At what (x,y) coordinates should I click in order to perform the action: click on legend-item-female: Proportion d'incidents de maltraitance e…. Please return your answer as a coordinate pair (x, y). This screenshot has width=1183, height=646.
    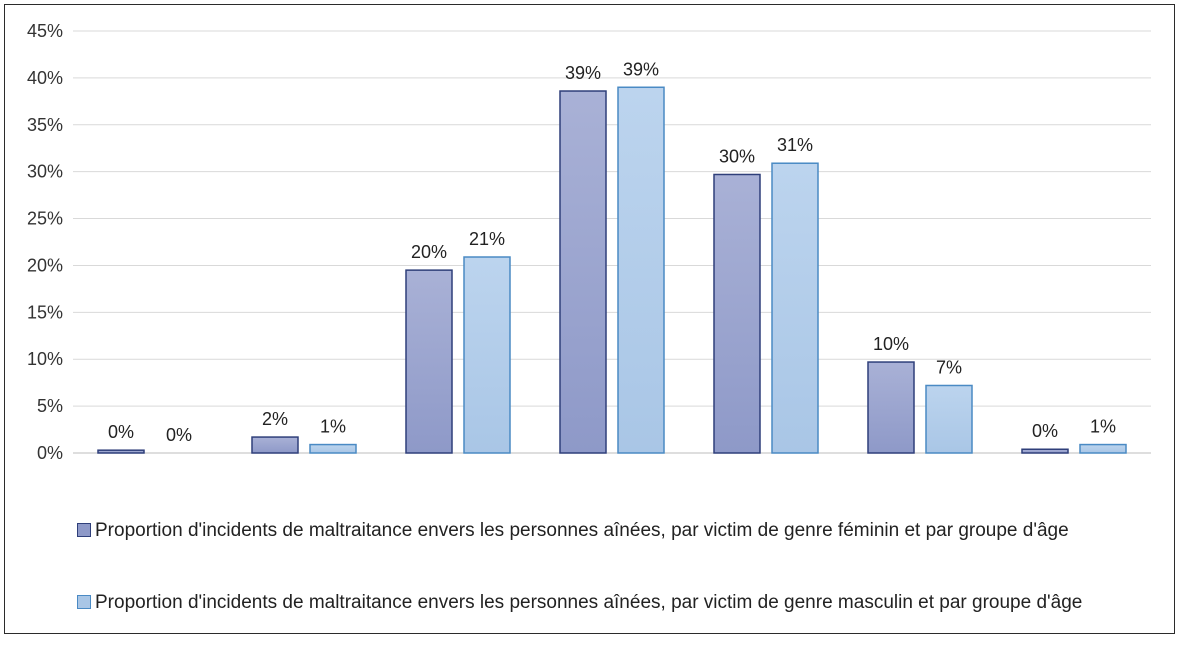
    Looking at the image, I should click on (607, 530).